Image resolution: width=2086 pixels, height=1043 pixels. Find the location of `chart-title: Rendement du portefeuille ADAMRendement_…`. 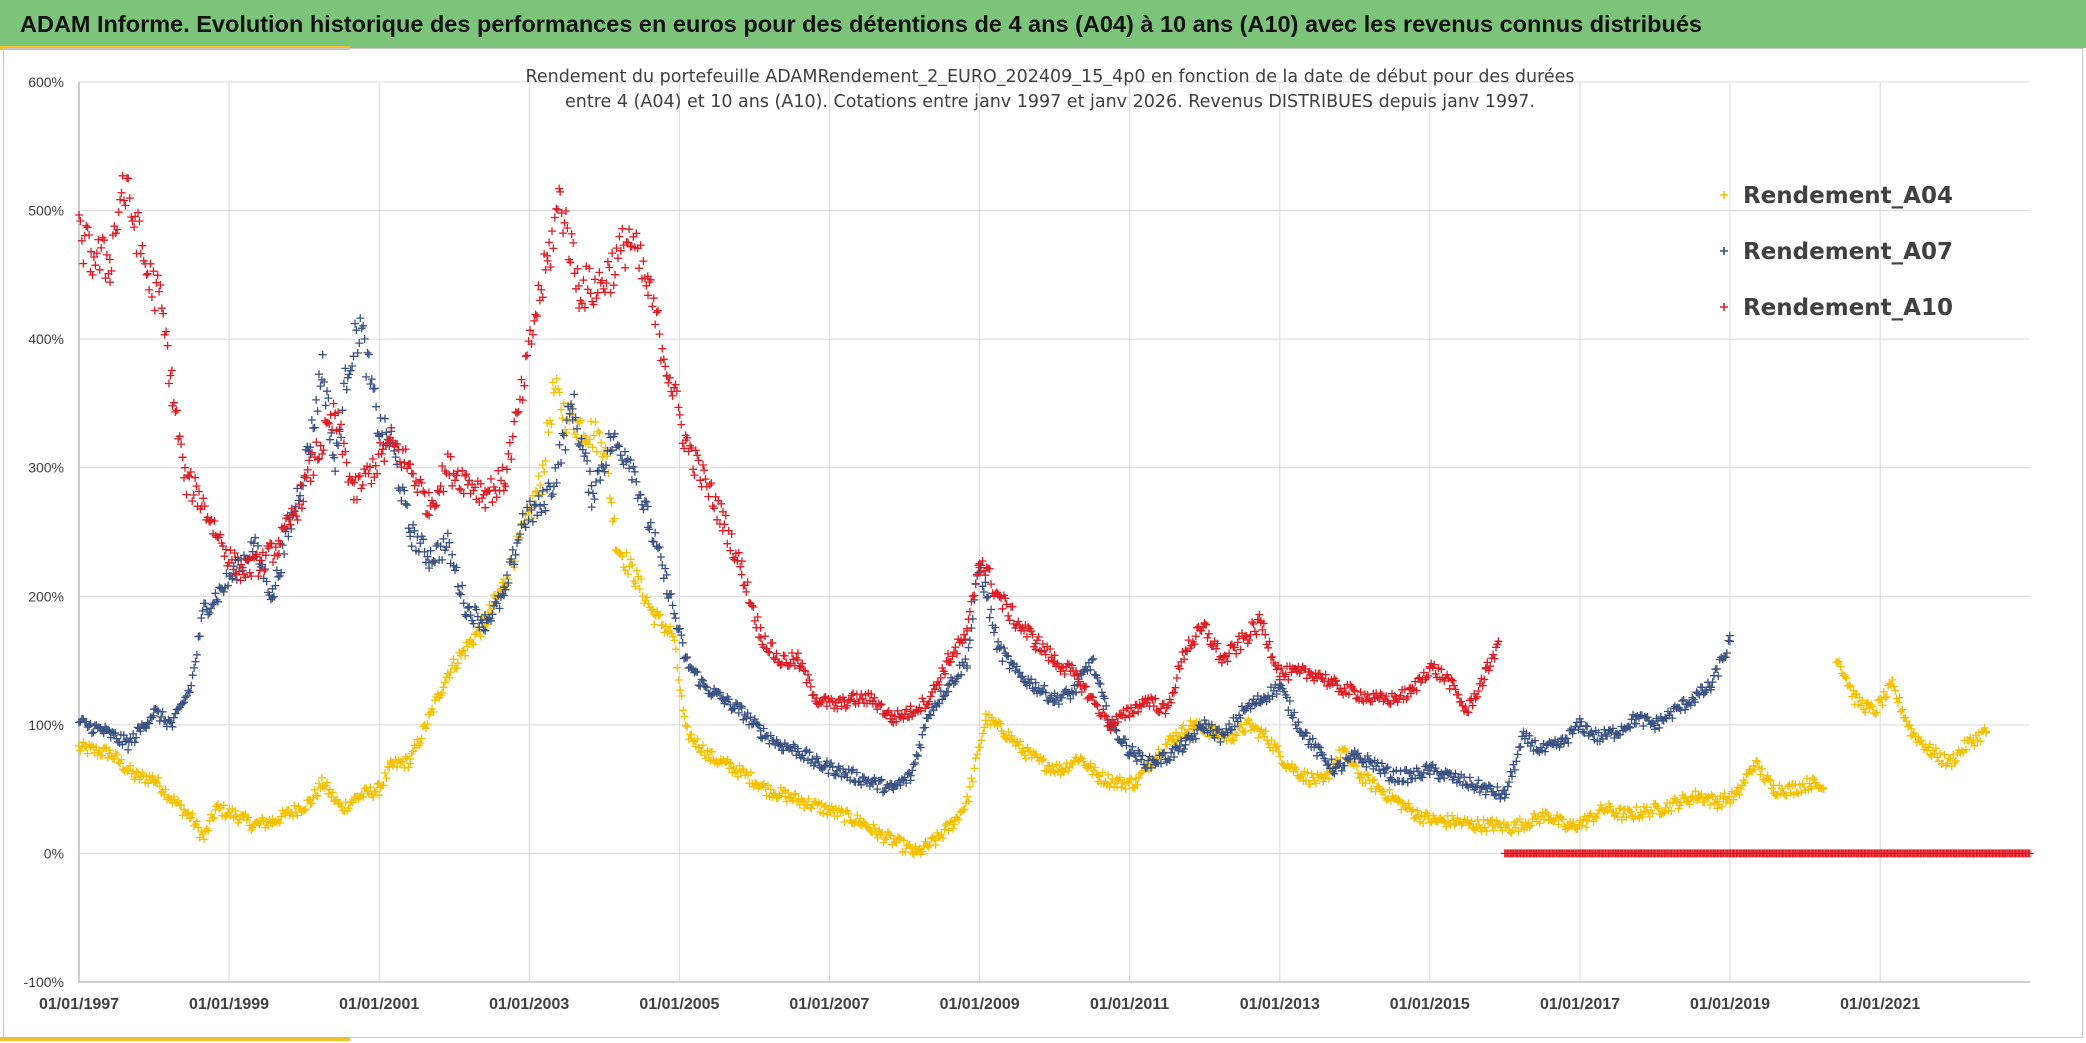

chart-title: Rendement du portefeuille ADAMRendement_… is located at coordinates (1049, 89).